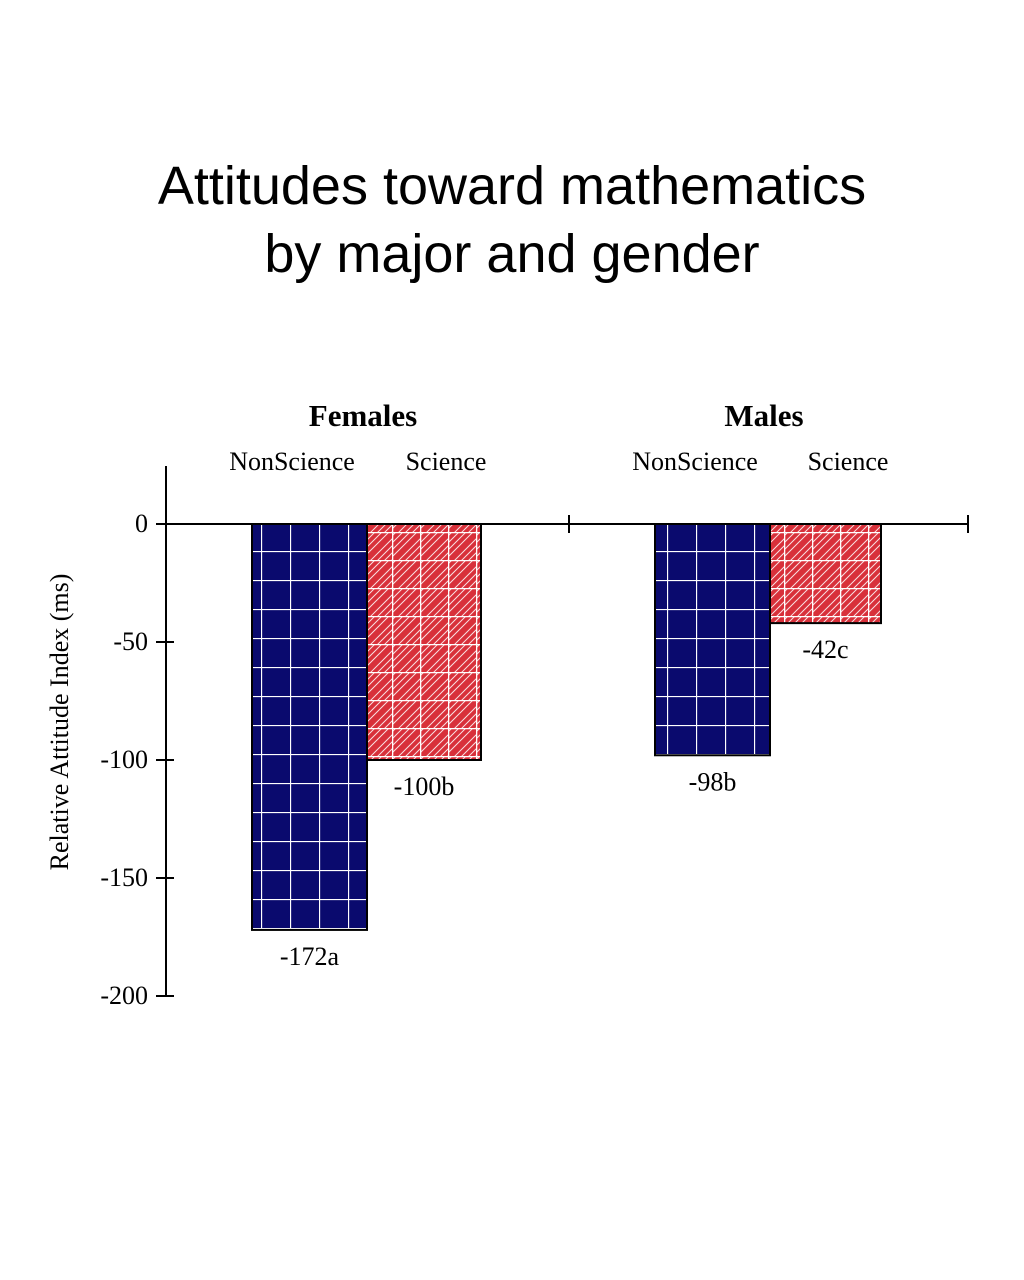 Image resolution: width=1024 pixels, height=1280 pixels. Describe the element at coordinates (424, 786) in the screenshot. I see `data-label: -100b` at that location.